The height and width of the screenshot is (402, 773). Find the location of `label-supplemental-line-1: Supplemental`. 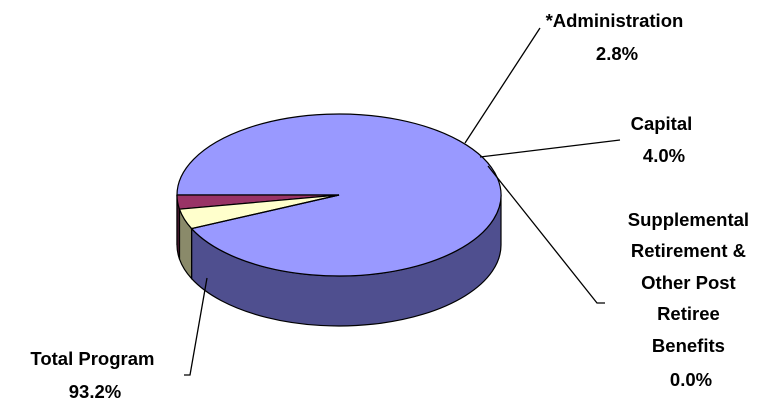

label-supplemental-line-1: Supplemental is located at coordinates (688, 219).